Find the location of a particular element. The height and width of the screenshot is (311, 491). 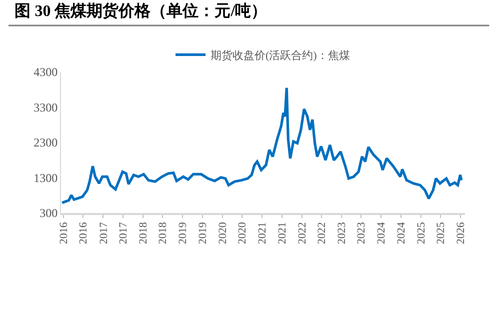

x-tick-label: 2026 is located at coordinates (461, 233).